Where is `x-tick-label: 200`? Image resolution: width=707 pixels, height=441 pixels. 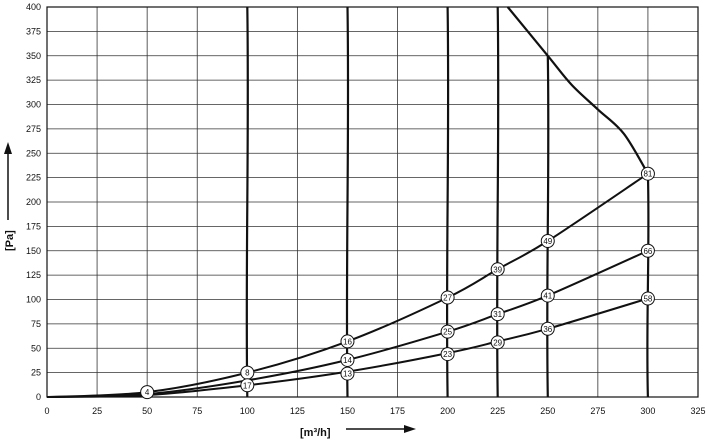
x-tick-label: 200 is located at coordinates (447, 411).